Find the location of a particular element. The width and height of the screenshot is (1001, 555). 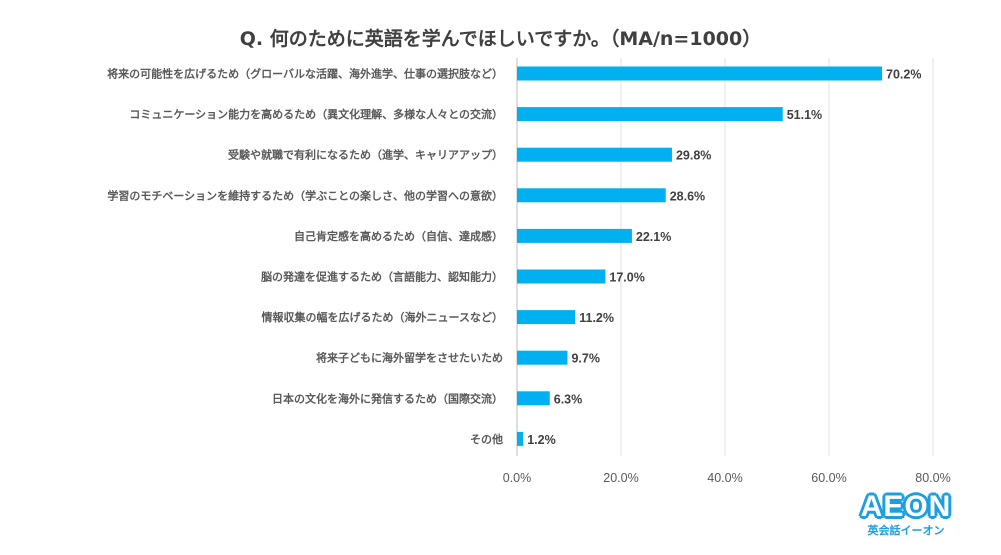

category-label: 受験や就職で有利になるため（進学、キャリアアップ） is located at coordinates (365, 155).